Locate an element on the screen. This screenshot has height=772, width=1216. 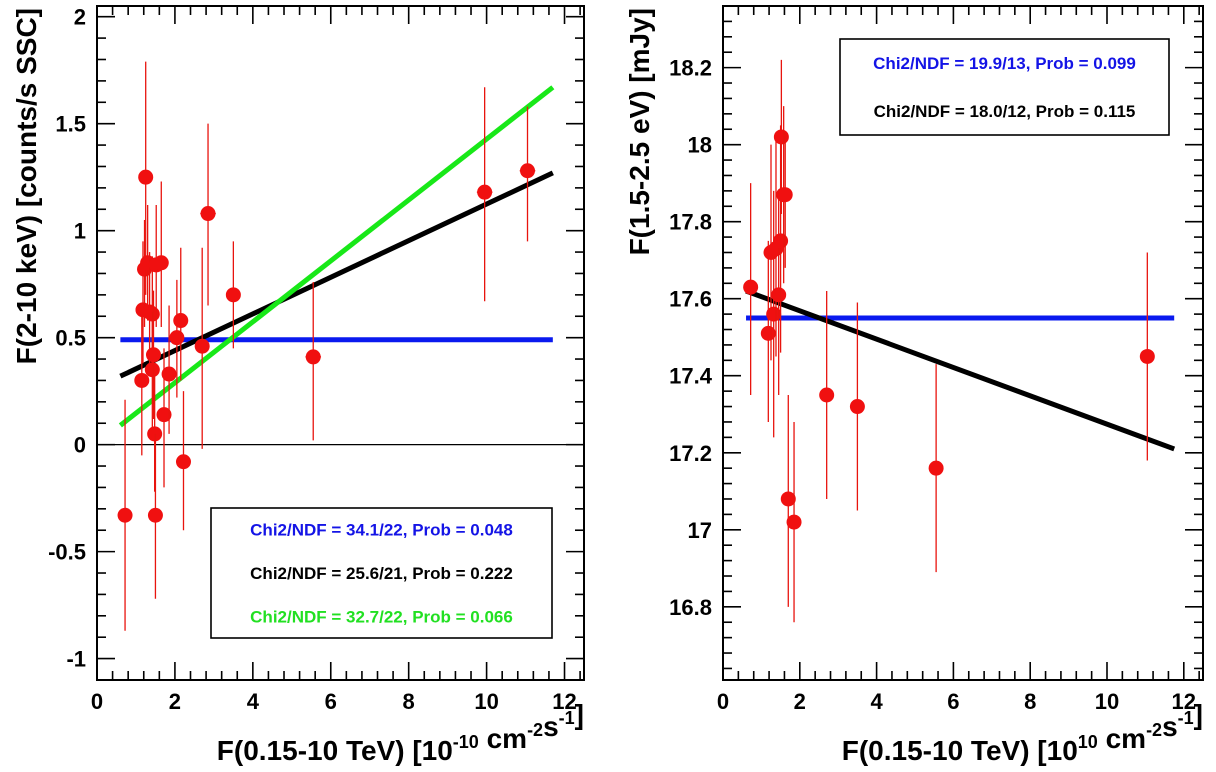
y-tick-label: 2 is located at coordinates (80, 17).